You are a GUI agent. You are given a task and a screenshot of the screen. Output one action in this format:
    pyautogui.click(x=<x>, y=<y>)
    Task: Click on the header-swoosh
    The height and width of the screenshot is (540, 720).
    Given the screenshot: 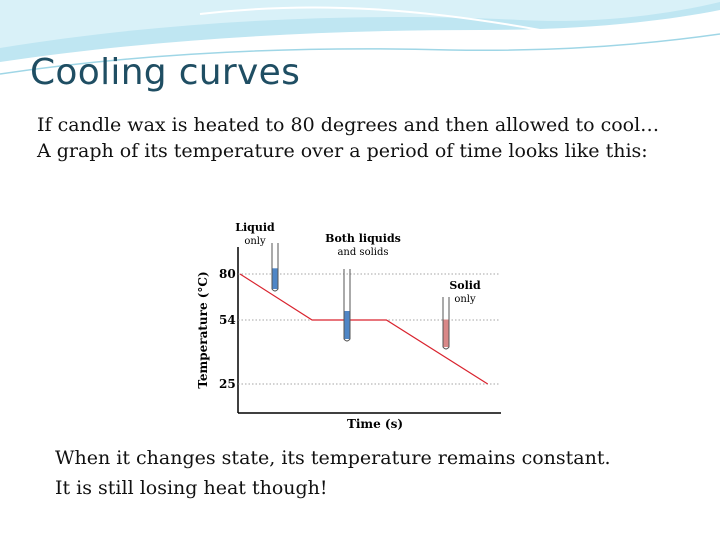 What is the action you would take?
    pyautogui.click(x=360, y=37)
    